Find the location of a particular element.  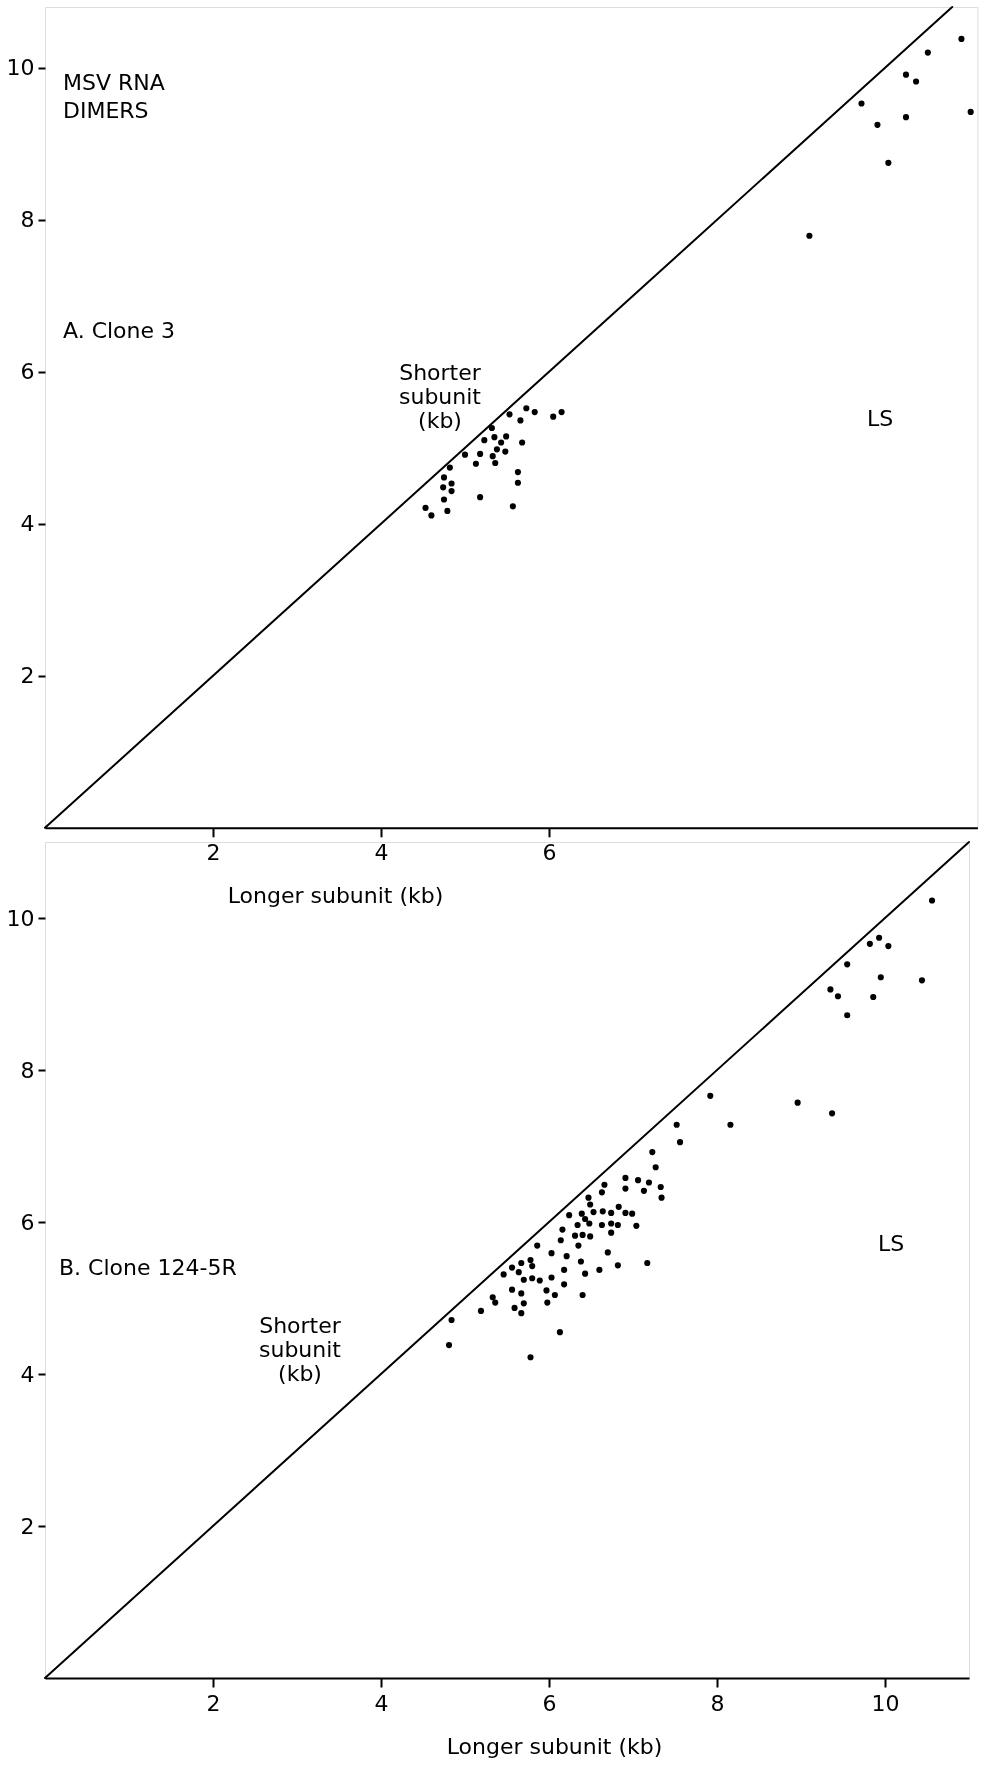

x-tick-label: 10 is located at coordinates (885, 1703).